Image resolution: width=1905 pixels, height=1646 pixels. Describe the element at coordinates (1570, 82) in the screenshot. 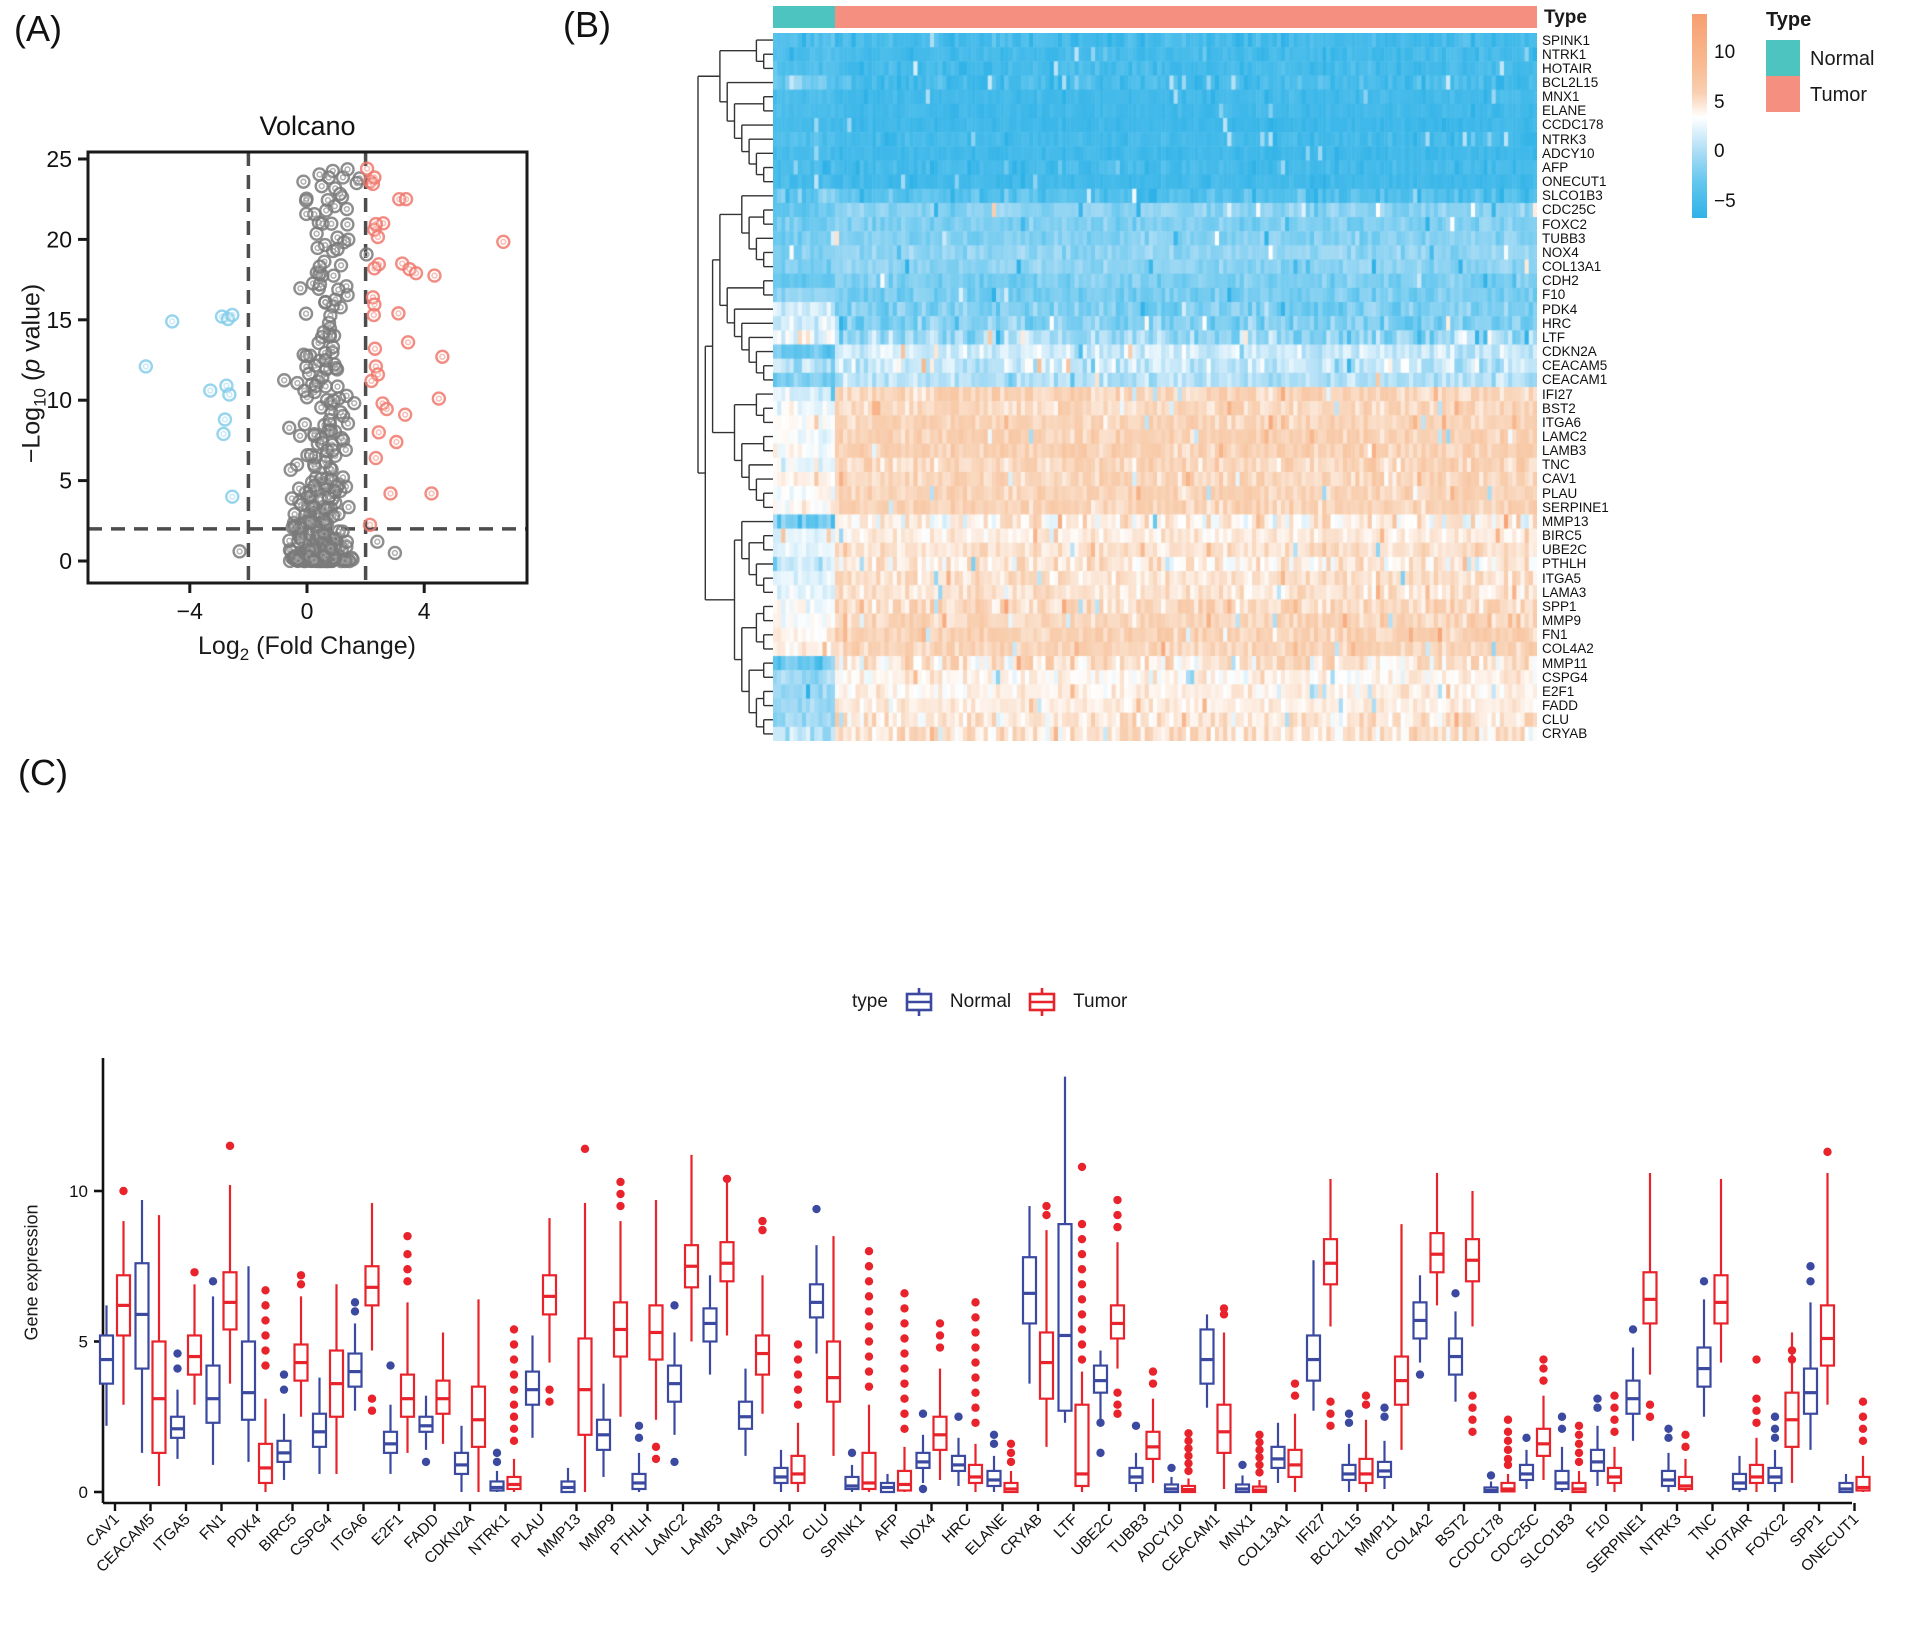

I see `heatmap-gene-label: BCL2L15` at that location.